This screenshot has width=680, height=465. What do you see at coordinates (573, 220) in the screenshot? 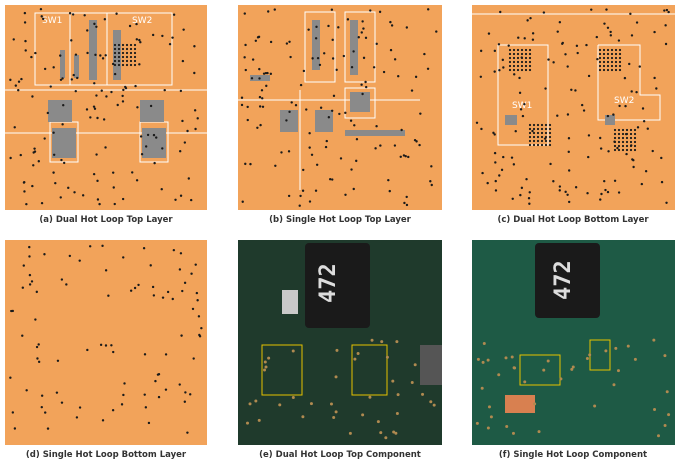
I see `caption: (c) Dual Hot Loop Bottom Layer` at bounding box center [573, 220].